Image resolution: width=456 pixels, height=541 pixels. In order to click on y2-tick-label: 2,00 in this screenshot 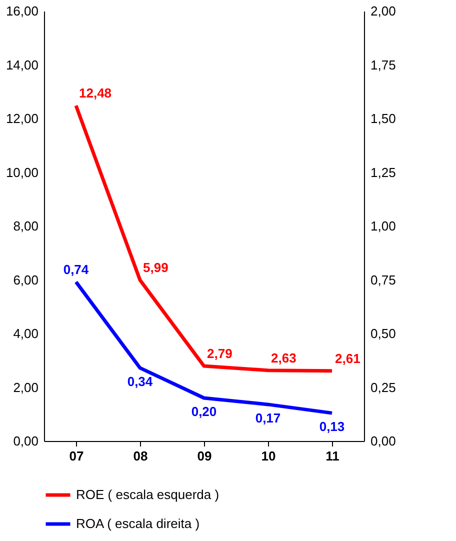, I will do `click(383, 11)`.